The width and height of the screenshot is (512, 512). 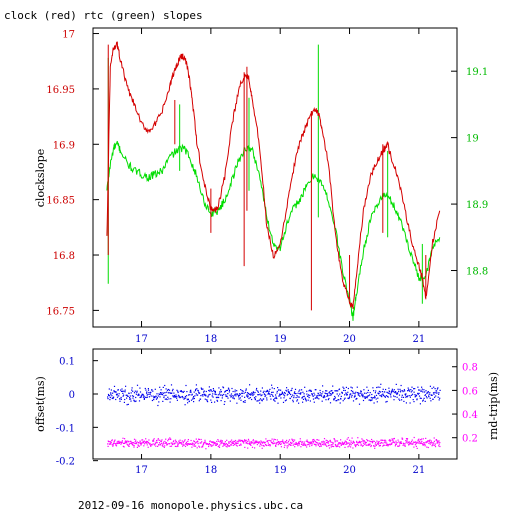 What do you see at coordinates (274, 416) in the screenshot?
I see `bottom-plot-series` at bounding box center [274, 416].